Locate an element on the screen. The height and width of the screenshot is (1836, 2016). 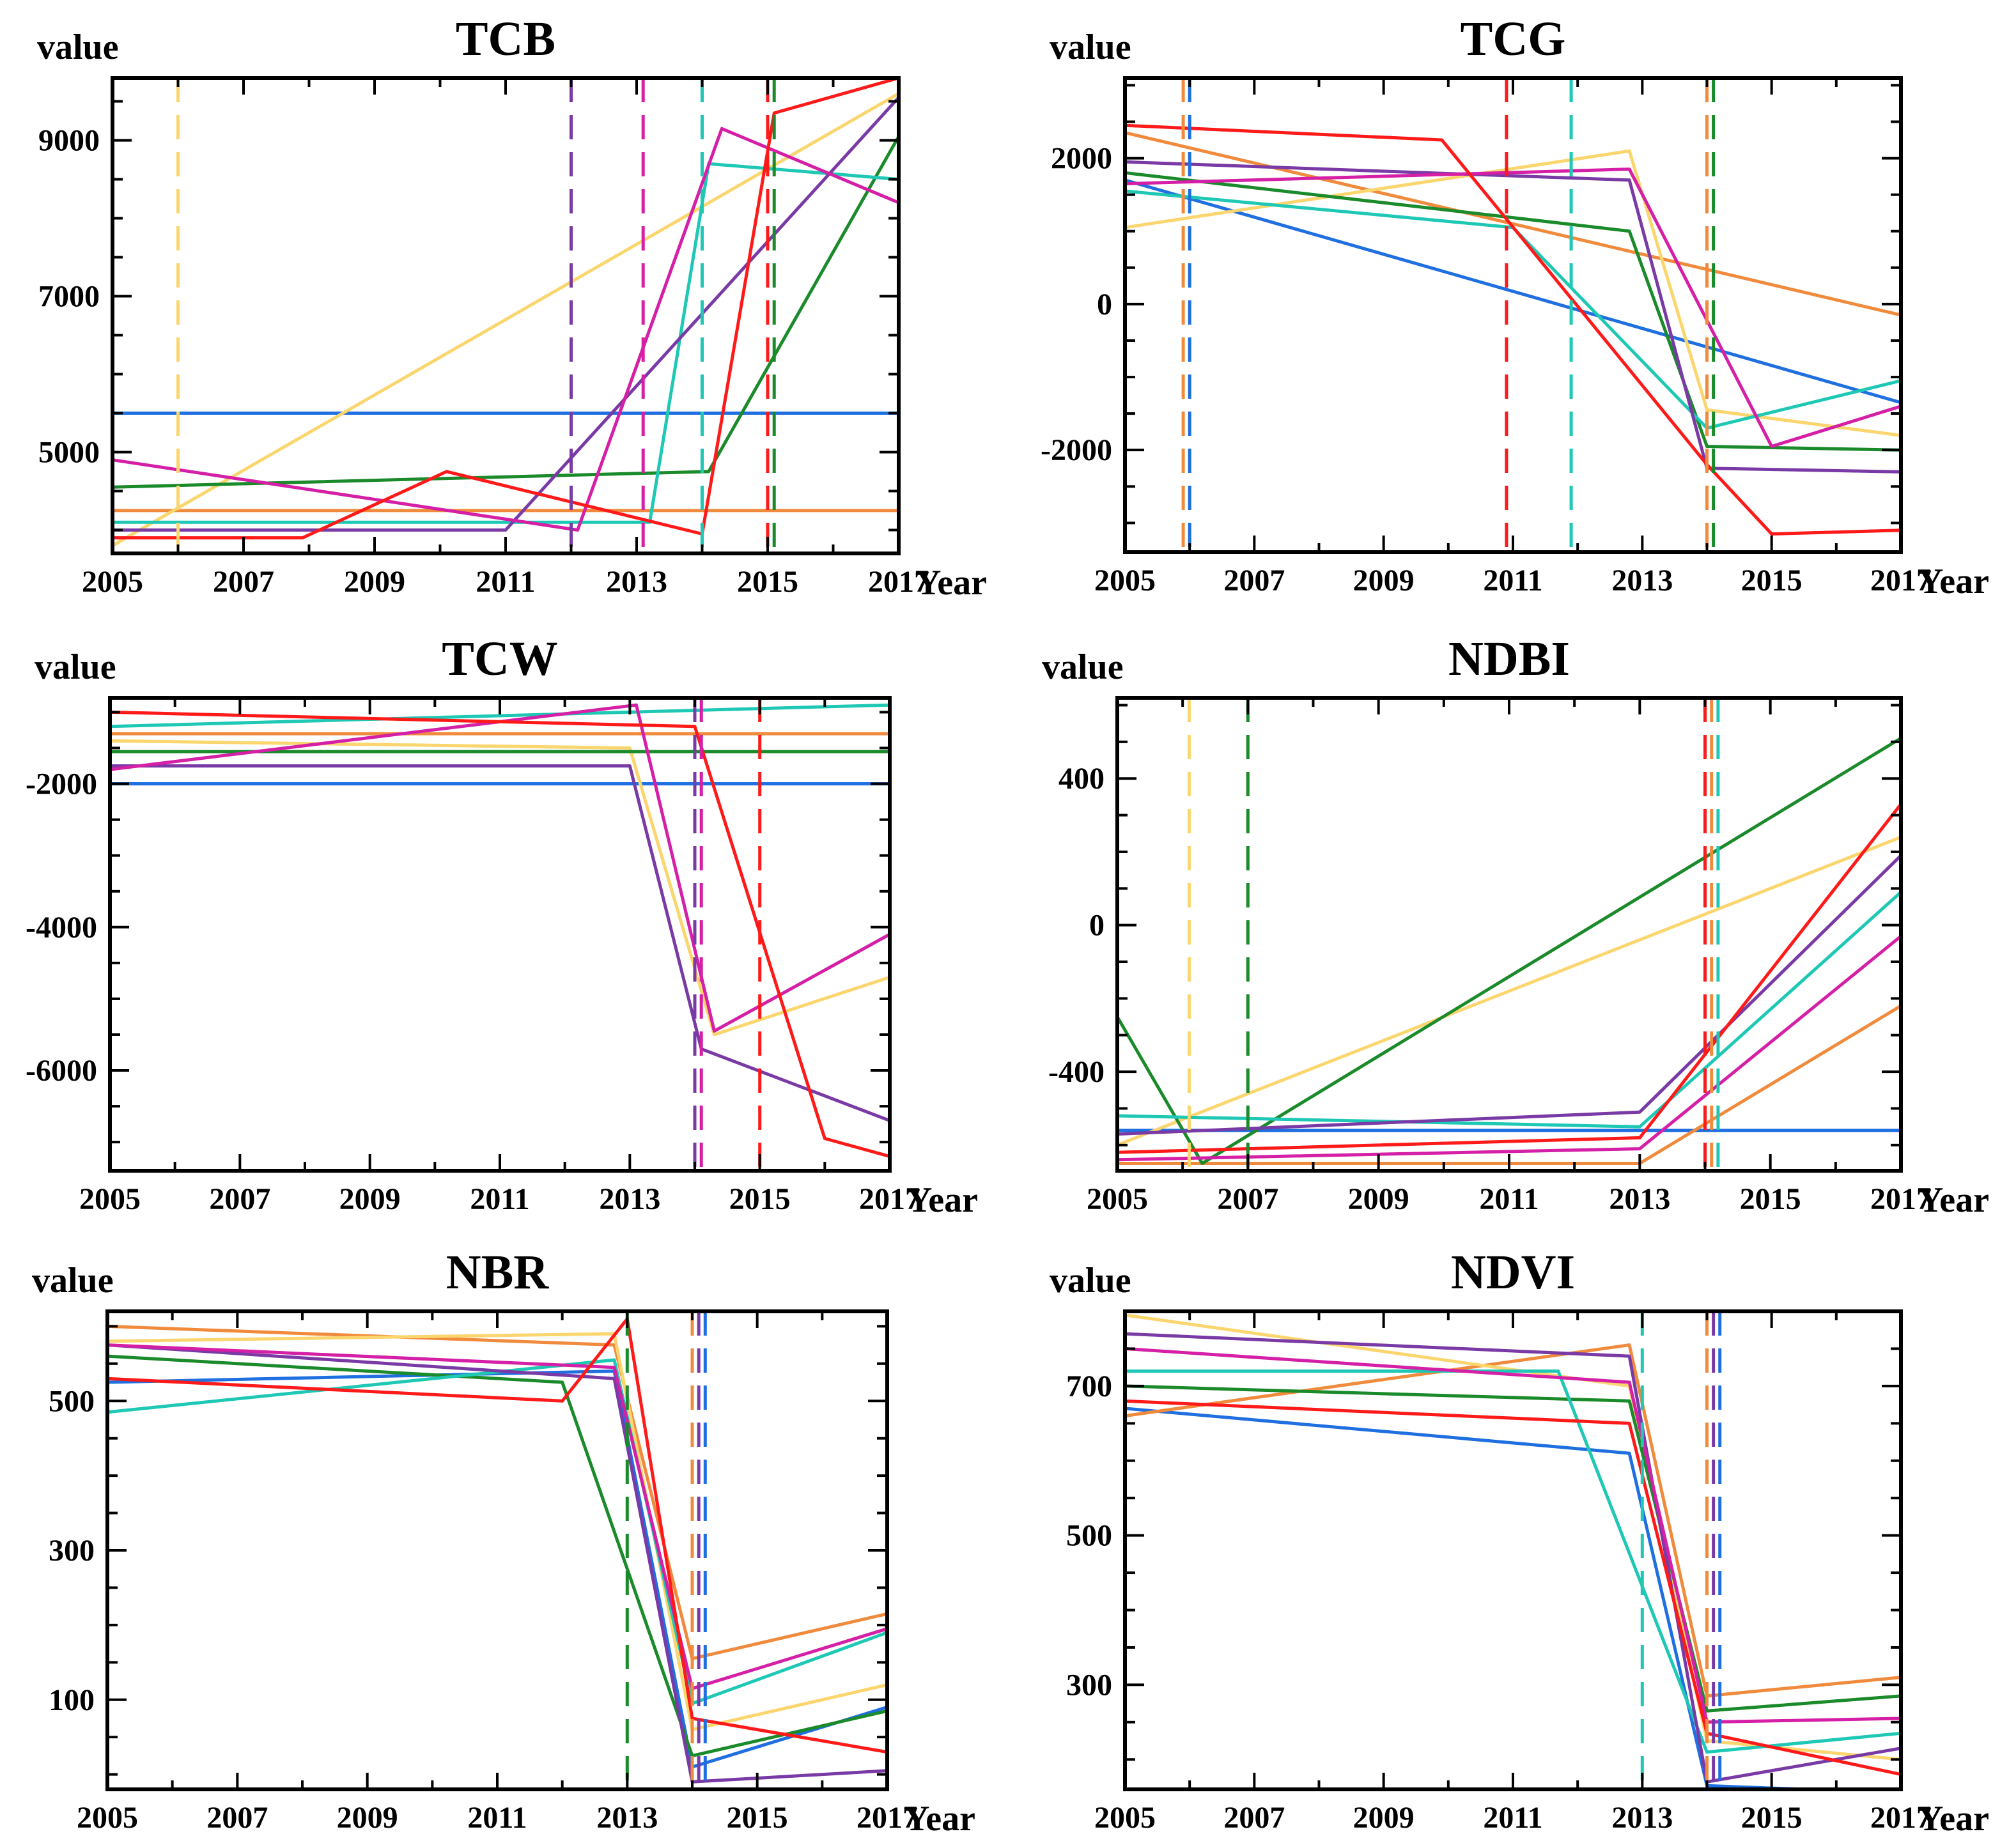
y-tick-label: 5000 is located at coordinates (69, 452).